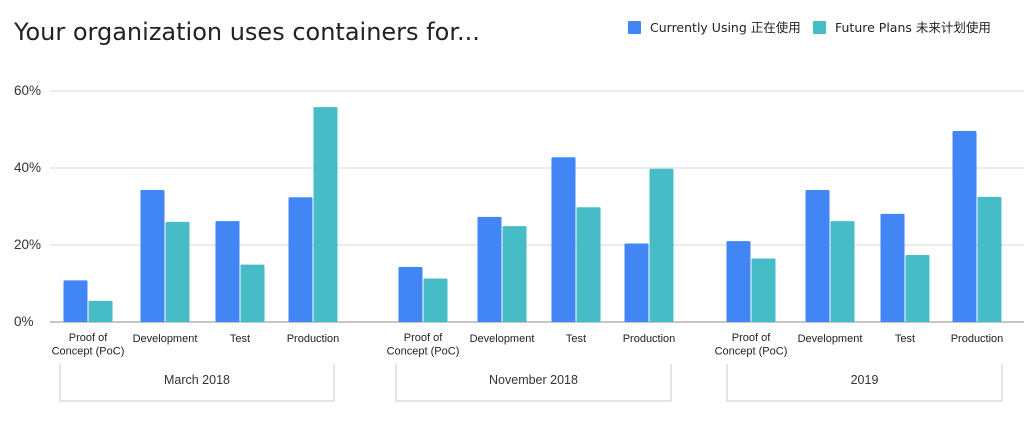 This screenshot has width=1024, height=436. What do you see at coordinates (533, 380) in the screenshot?
I see `group-label: November 2018` at bounding box center [533, 380].